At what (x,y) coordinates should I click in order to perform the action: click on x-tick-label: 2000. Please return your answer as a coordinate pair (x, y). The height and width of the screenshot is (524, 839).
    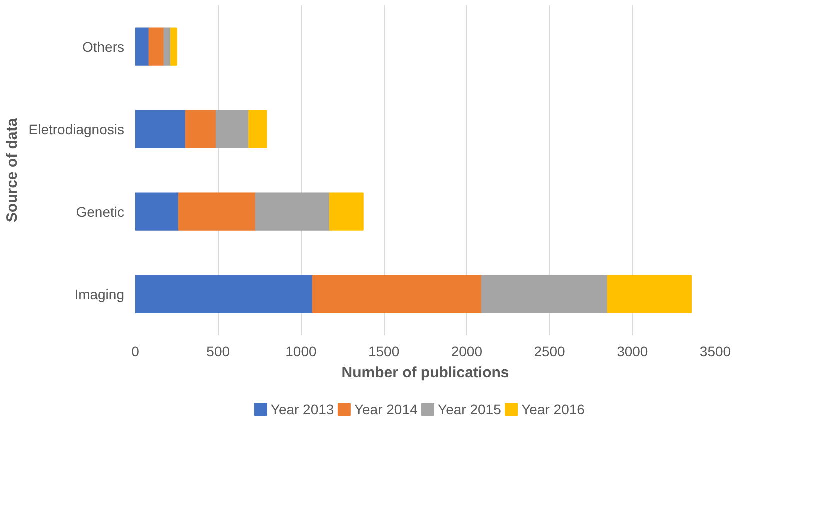
    Looking at the image, I should click on (467, 352).